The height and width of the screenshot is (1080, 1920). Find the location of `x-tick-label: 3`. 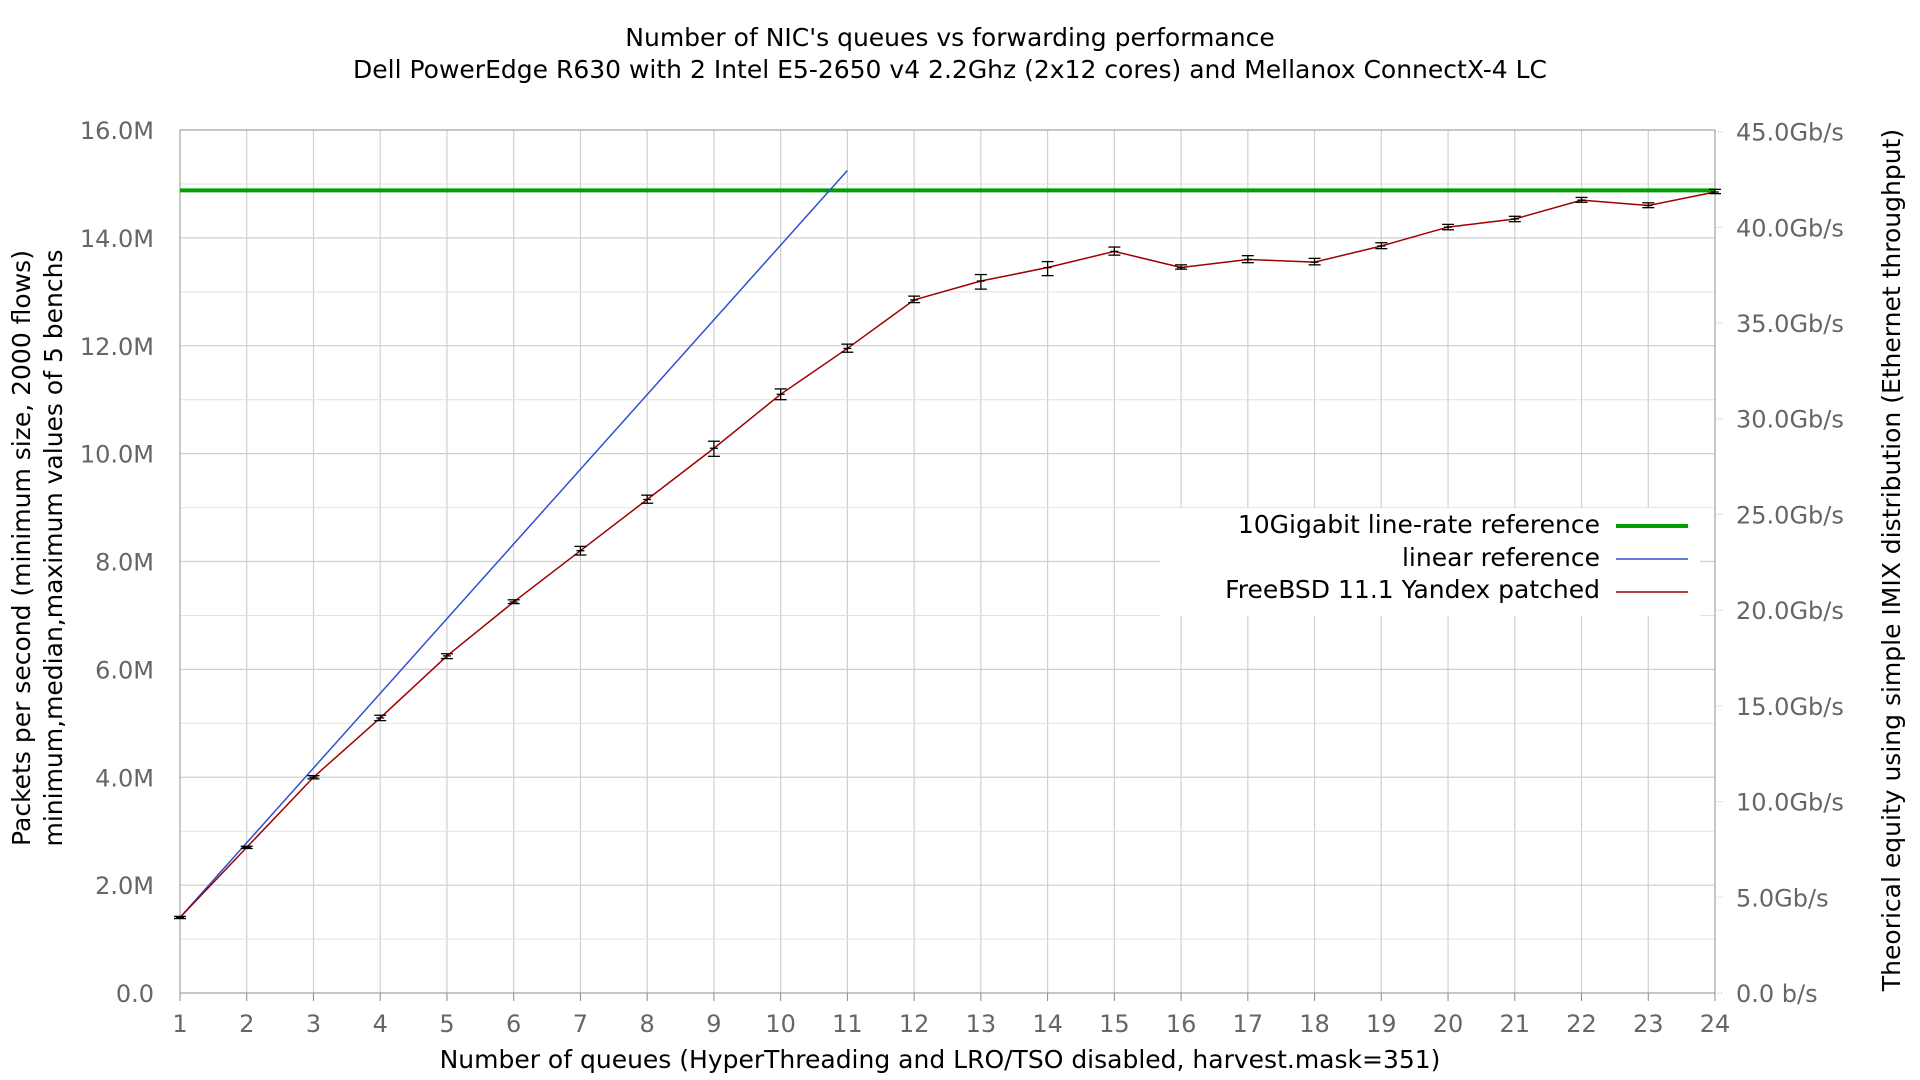

x-tick-label: 3 is located at coordinates (313, 1024).